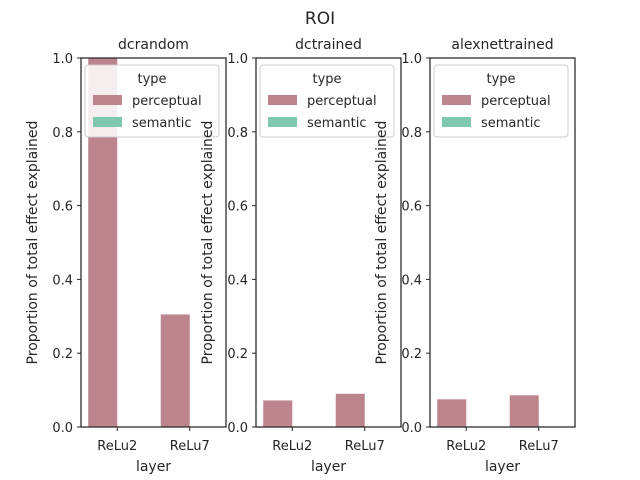 This screenshot has height=480, width=640. I want to click on figure-suptitle: ROI, so click(320, 19).